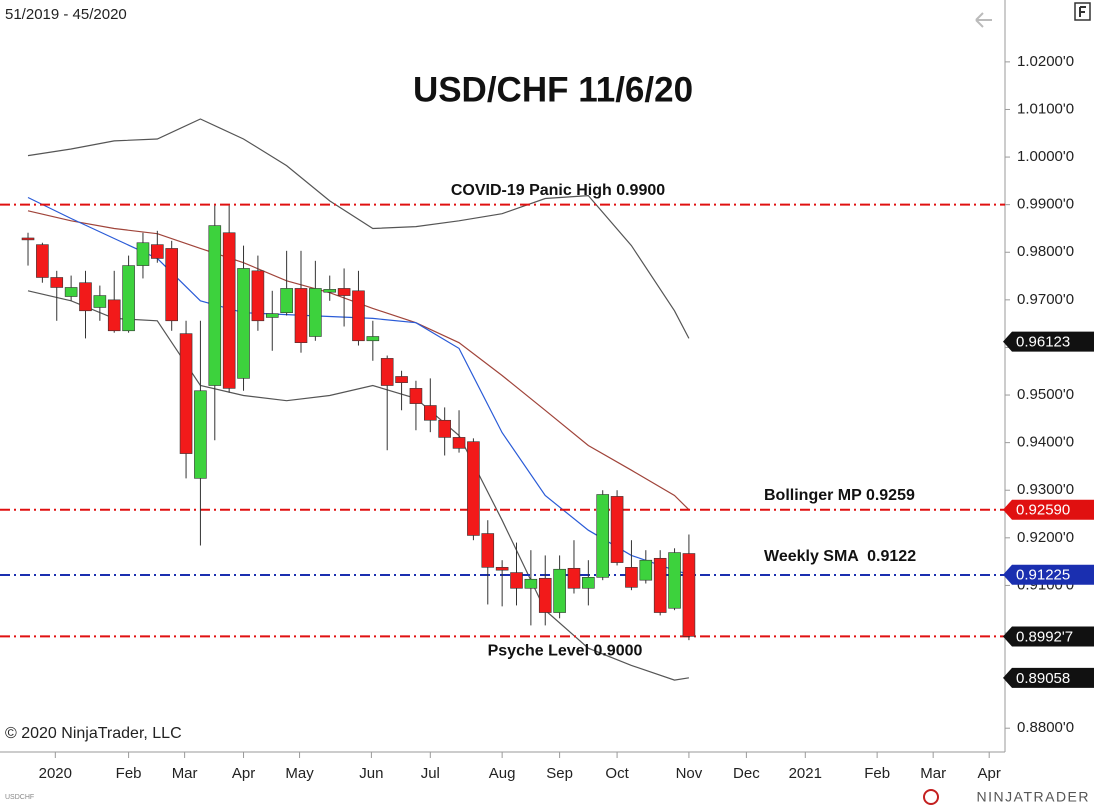  What do you see at coordinates (689, 773) in the screenshot?
I see `x-tick-label: Nov` at bounding box center [689, 773].